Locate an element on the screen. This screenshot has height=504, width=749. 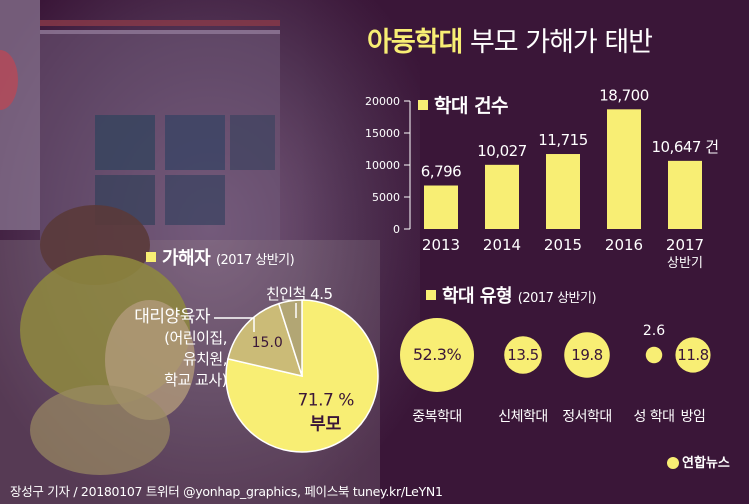
y-tick-label: 5000 is located at coordinates (386, 197).